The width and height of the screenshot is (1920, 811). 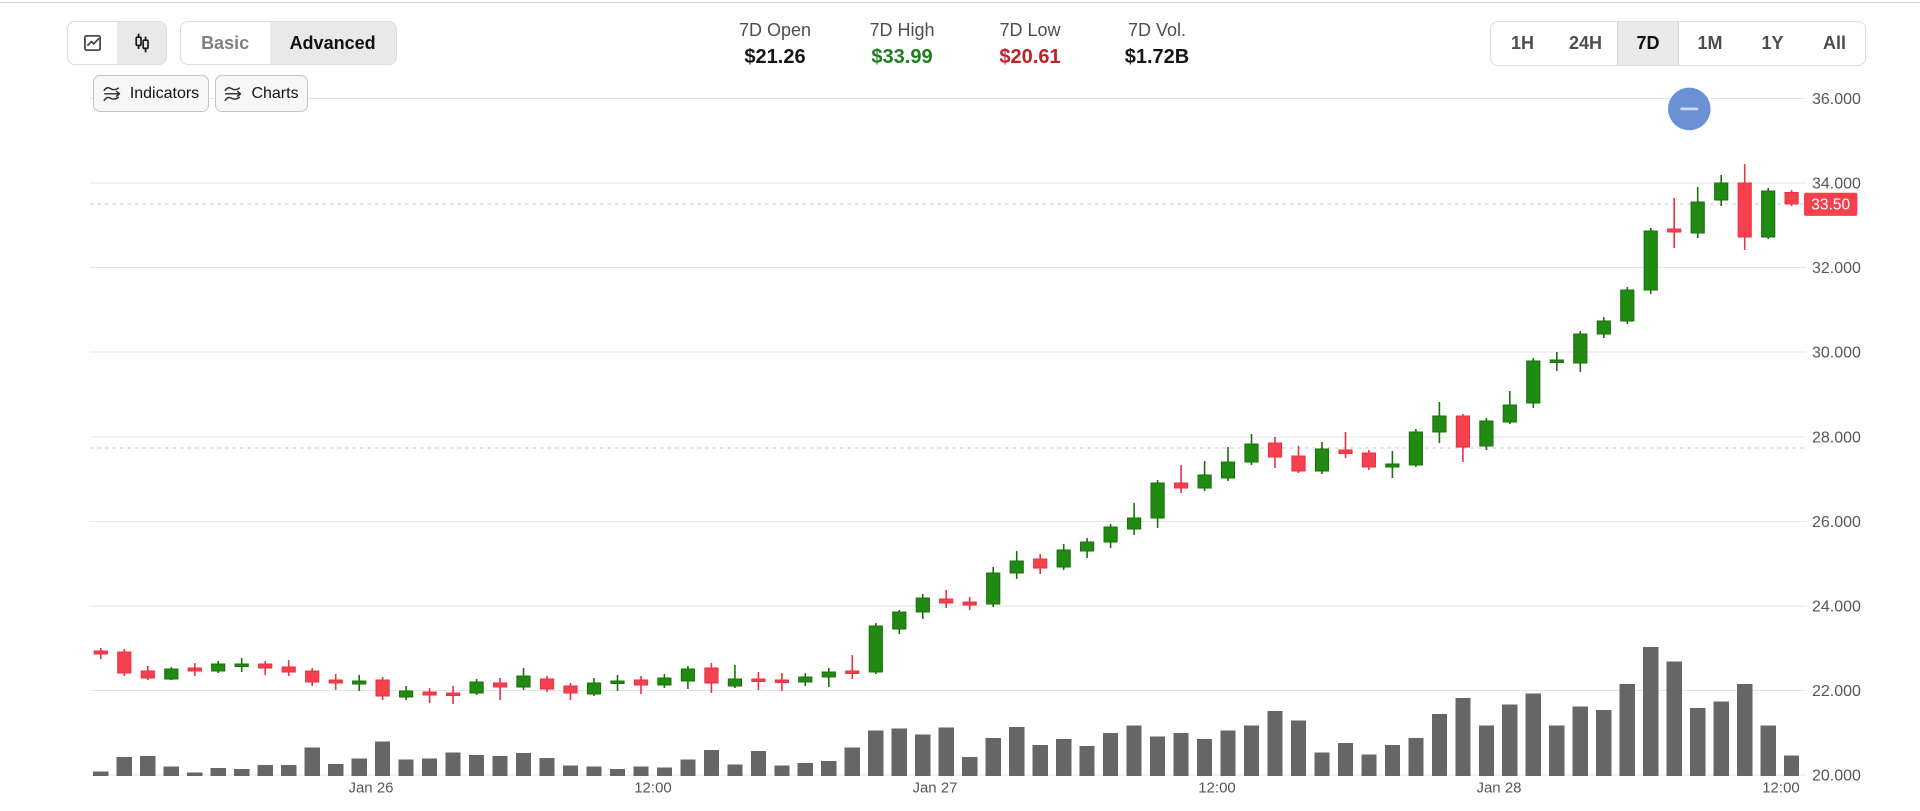 I want to click on svg-text: 26.000, so click(x=1836, y=522).